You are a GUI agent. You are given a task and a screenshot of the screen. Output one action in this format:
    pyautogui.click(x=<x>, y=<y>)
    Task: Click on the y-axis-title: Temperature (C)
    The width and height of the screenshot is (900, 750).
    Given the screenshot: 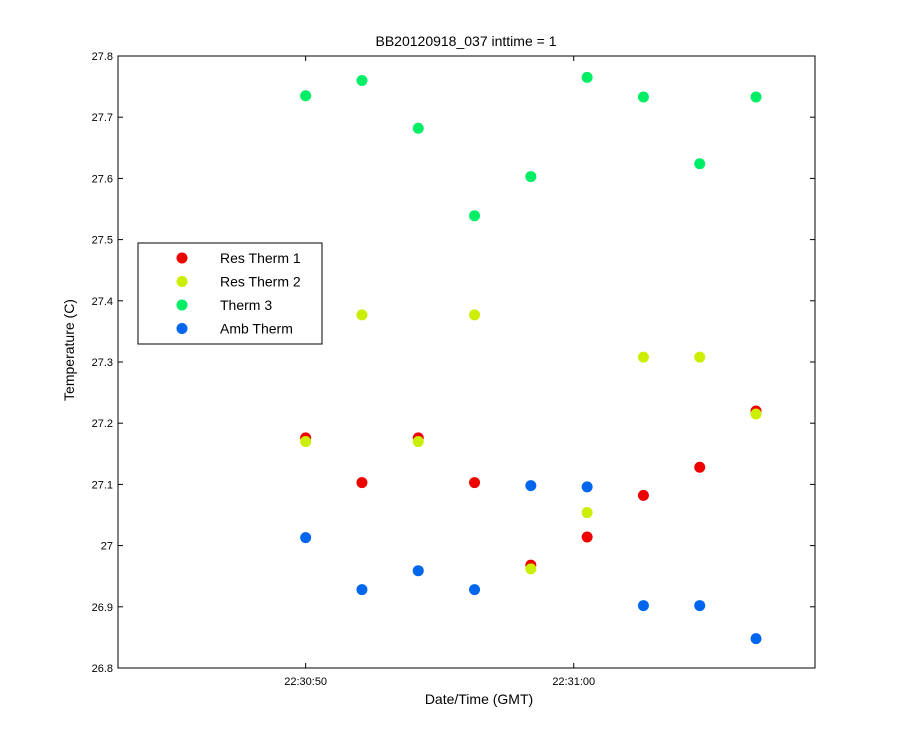 What is the action you would take?
    pyautogui.click(x=69, y=350)
    